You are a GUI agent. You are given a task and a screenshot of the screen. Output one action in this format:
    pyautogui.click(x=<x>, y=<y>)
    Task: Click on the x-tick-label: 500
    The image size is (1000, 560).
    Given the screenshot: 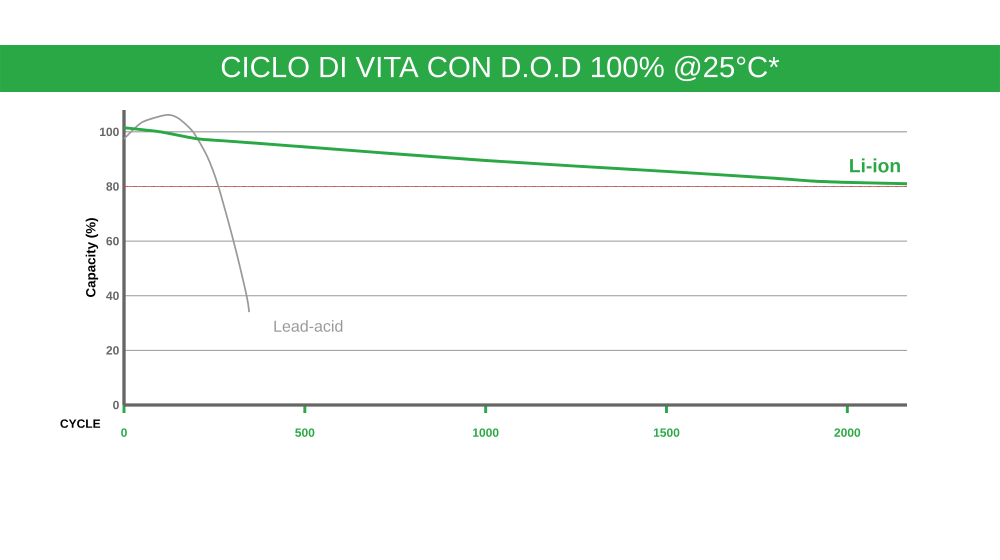 What is the action you would take?
    pyautogui.click(x=304, y=432)
    